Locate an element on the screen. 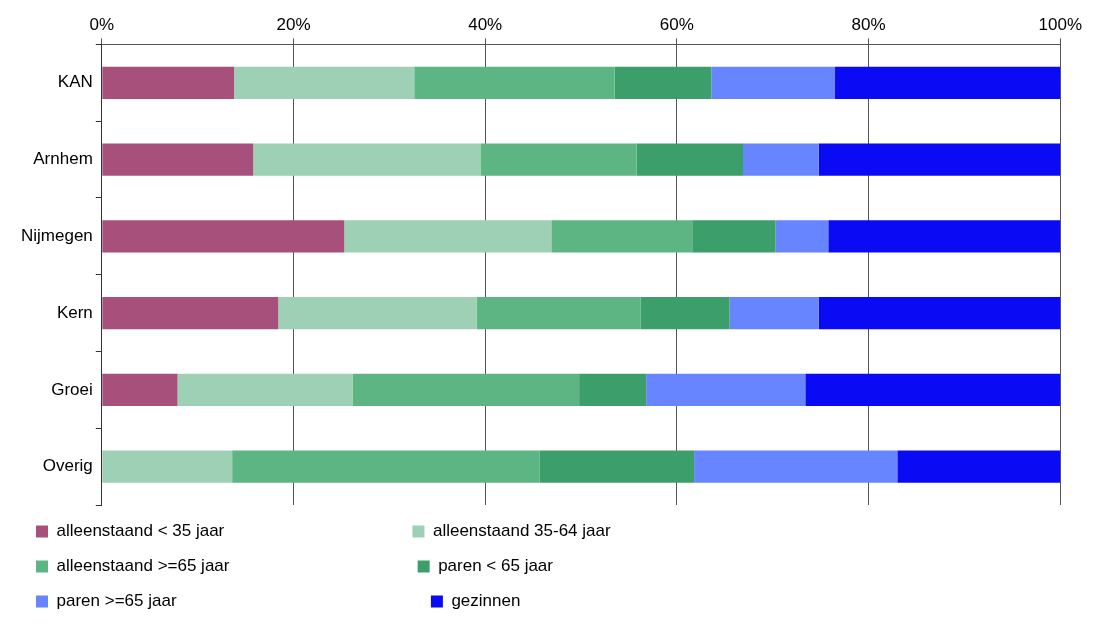  x-tick-label: 80% is located at coordinates (868, 24).